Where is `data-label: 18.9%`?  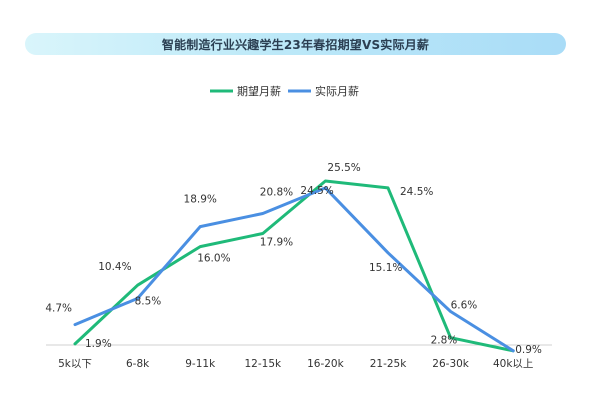
data-label: 18.9% is located at coordinates (200, 200).